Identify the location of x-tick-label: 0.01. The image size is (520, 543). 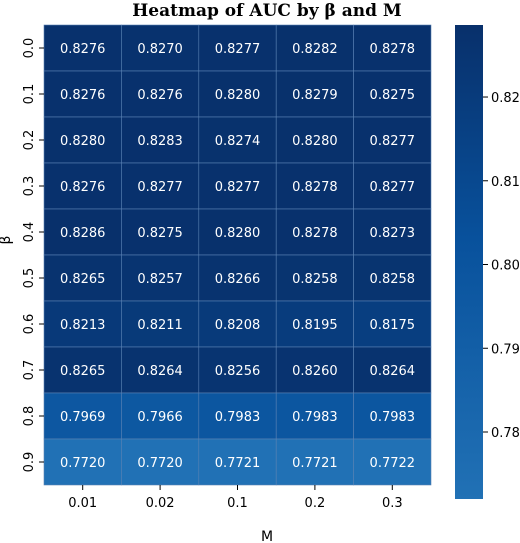
(82, 503).